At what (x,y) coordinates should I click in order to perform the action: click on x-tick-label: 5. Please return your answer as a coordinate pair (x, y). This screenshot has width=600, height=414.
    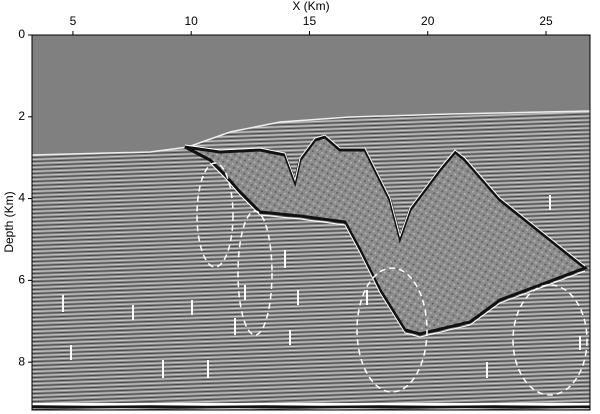
    Looking at the image, I should click on (73, 21).